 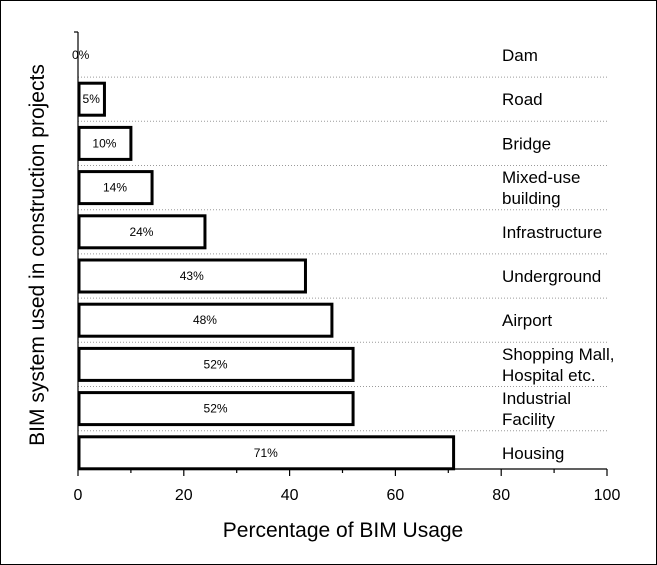 What do you see at coordinates (536, 398) in the screenshot?
I see `category-label-line: Industrial` at bounding box center [536, 398].